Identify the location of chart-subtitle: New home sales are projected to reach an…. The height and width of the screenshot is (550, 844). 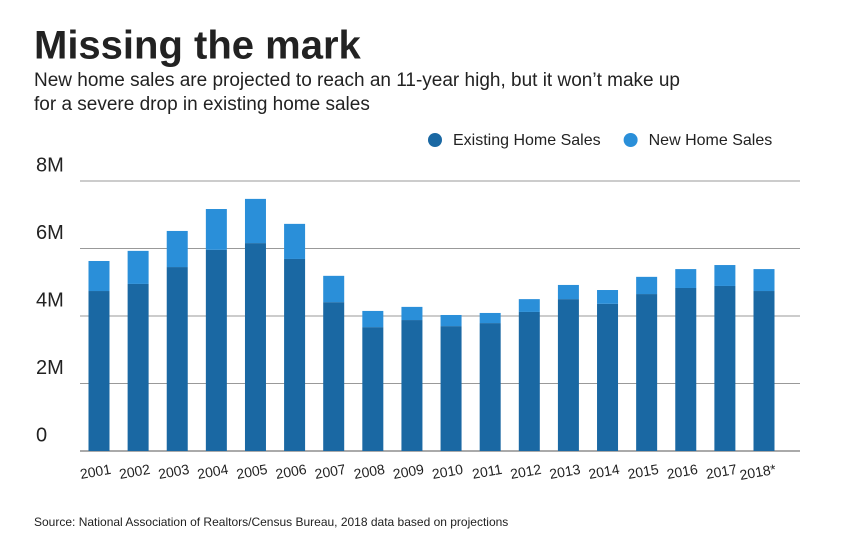
(357, 80).